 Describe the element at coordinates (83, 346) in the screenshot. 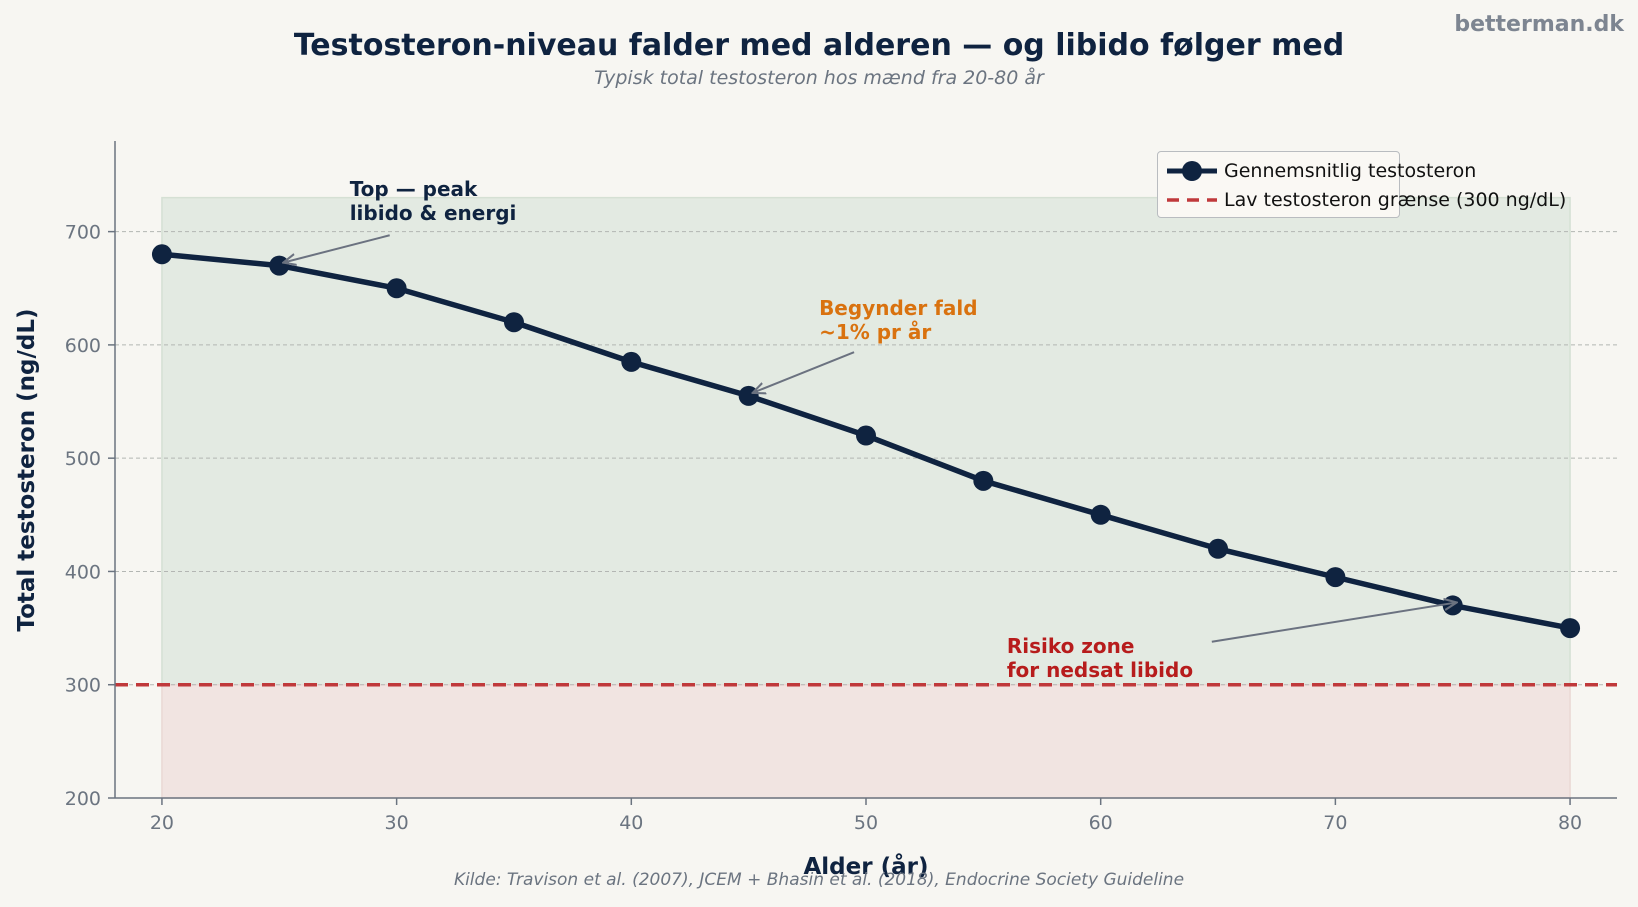

I see `y-tick-label-600: 600` at that location.